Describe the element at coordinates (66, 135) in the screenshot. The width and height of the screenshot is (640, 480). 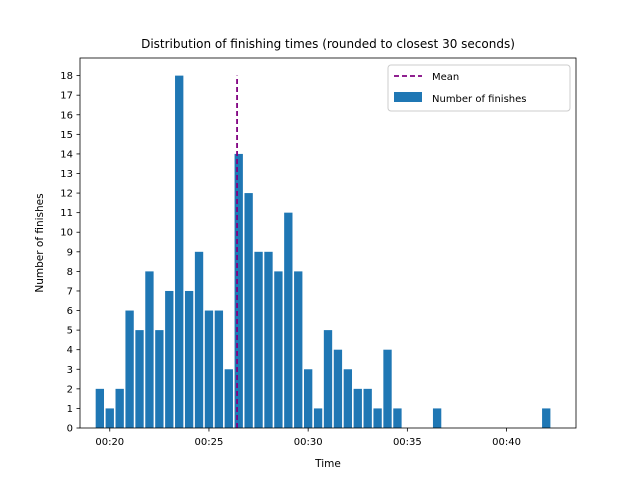
I see `y-tick-label: 15` at that location.